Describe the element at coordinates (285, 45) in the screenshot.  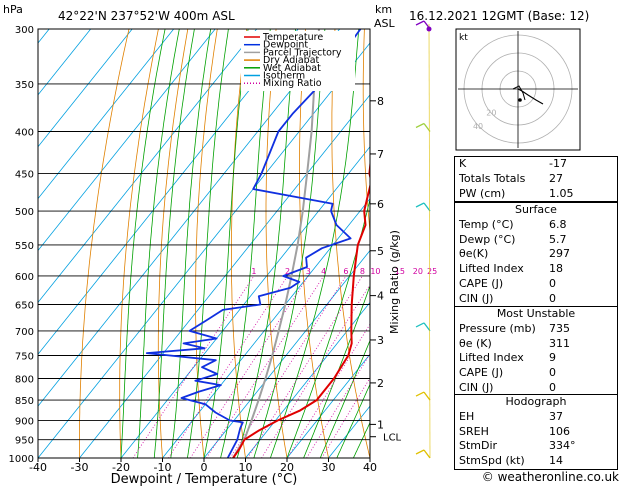
I see `legend-label: Dewpoint` at that location.